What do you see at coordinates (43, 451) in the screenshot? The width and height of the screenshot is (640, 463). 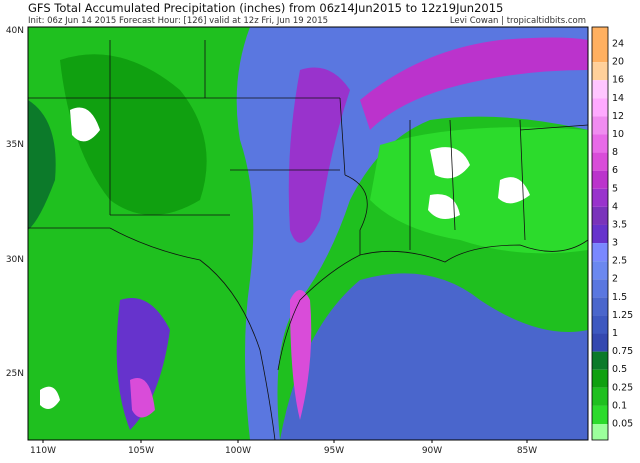 I see `longitude-label: 110W` at bounding box center [43, 451].